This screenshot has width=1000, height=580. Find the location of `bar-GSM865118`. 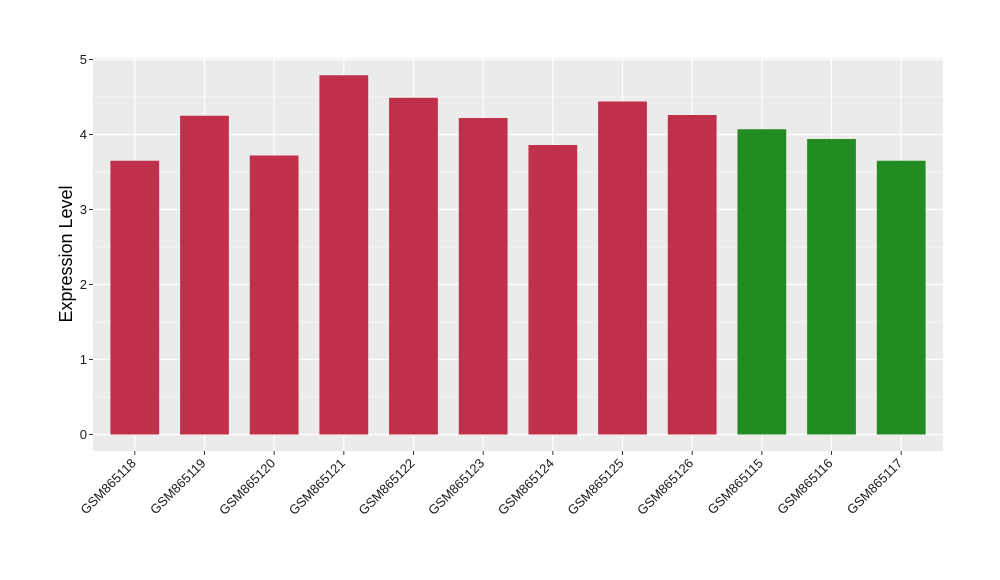

bar-GSM865118 is located at coordinates (135, 297).